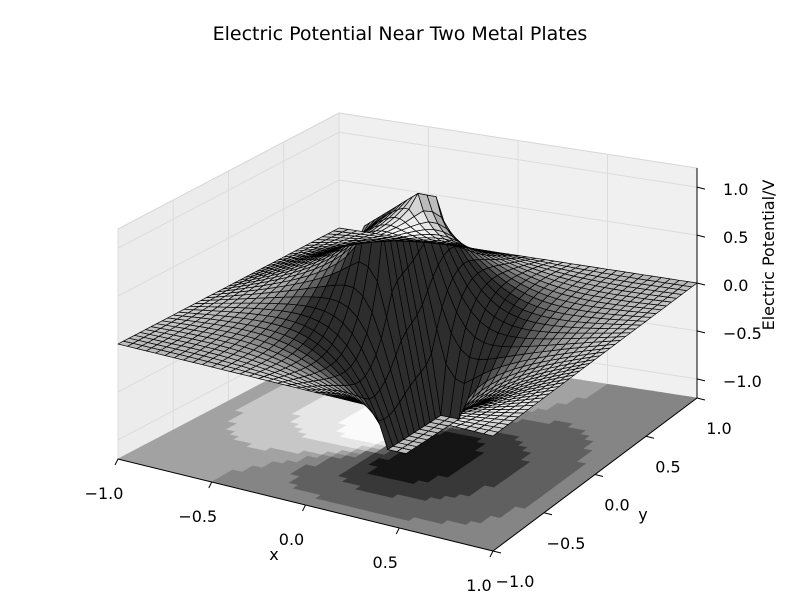  I want to click on y-tick-label: −0.5, so click(566, 543).